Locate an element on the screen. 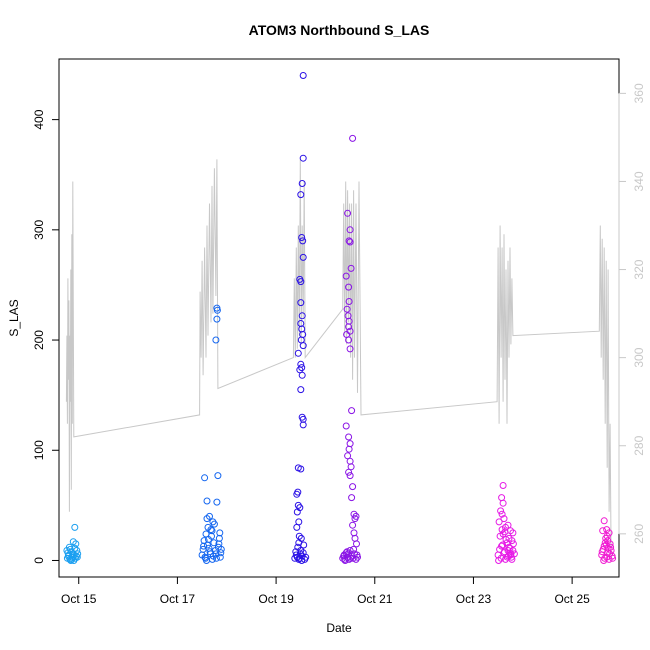 This screenshot has height=650, width=650. y2-tick-label: 300 is located at coordinates (639, 357).